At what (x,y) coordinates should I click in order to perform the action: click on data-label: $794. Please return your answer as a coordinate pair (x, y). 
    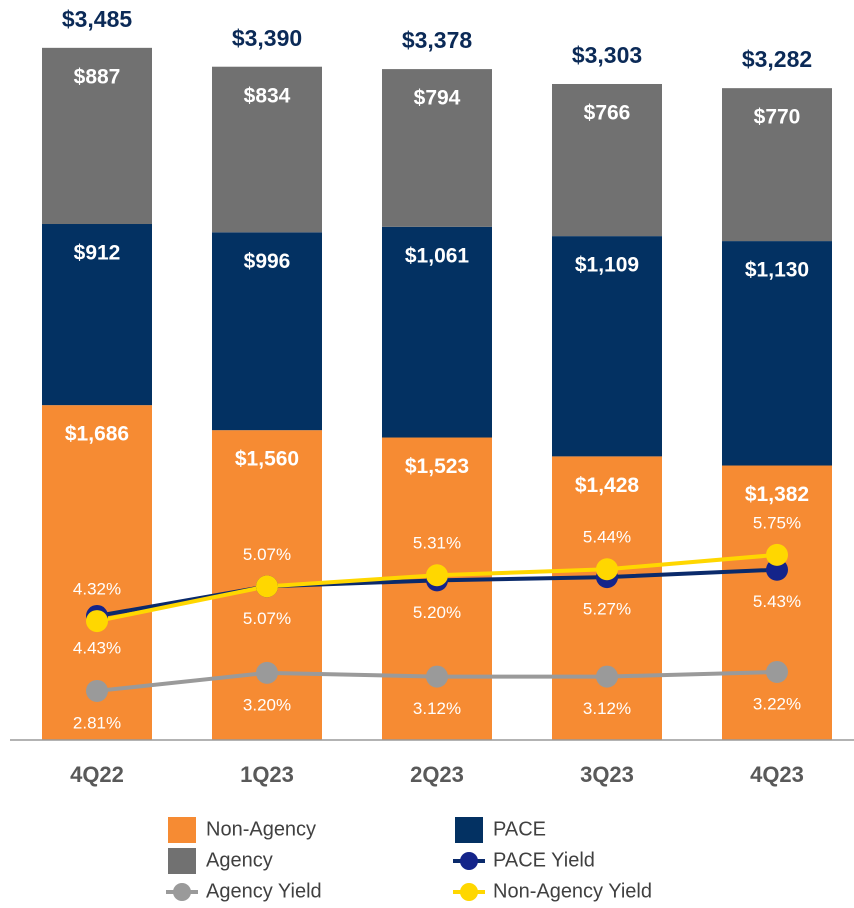
    Looking at the image, I should click on (437, 98).